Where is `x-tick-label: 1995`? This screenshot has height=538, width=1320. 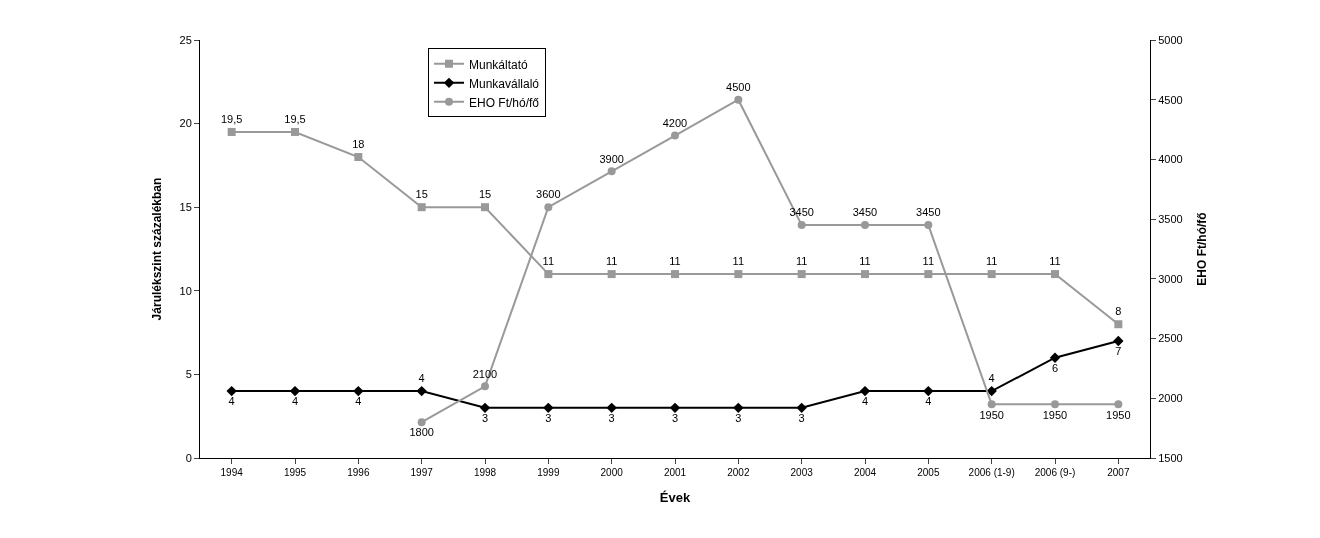 x-tick-label: 1995 is located at coordinates (295, 472).